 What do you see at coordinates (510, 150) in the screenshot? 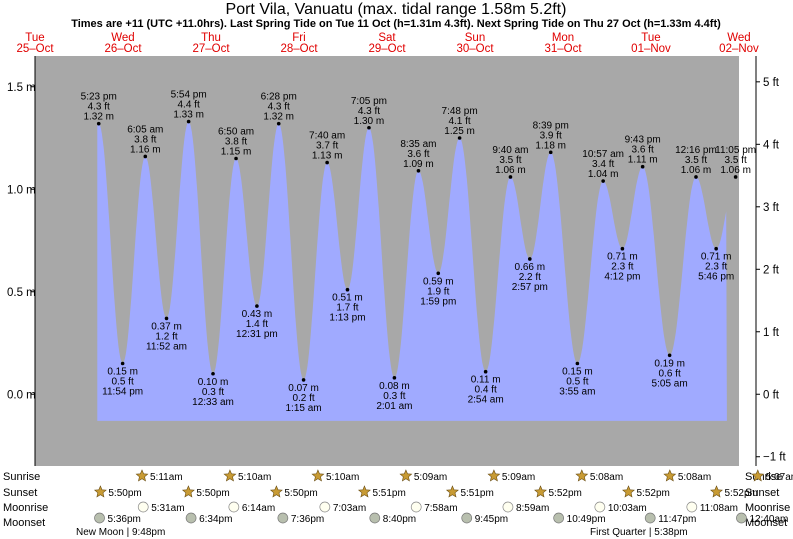
I see `tide-label-time: 9:40 am` at bounding box center [510, 150].